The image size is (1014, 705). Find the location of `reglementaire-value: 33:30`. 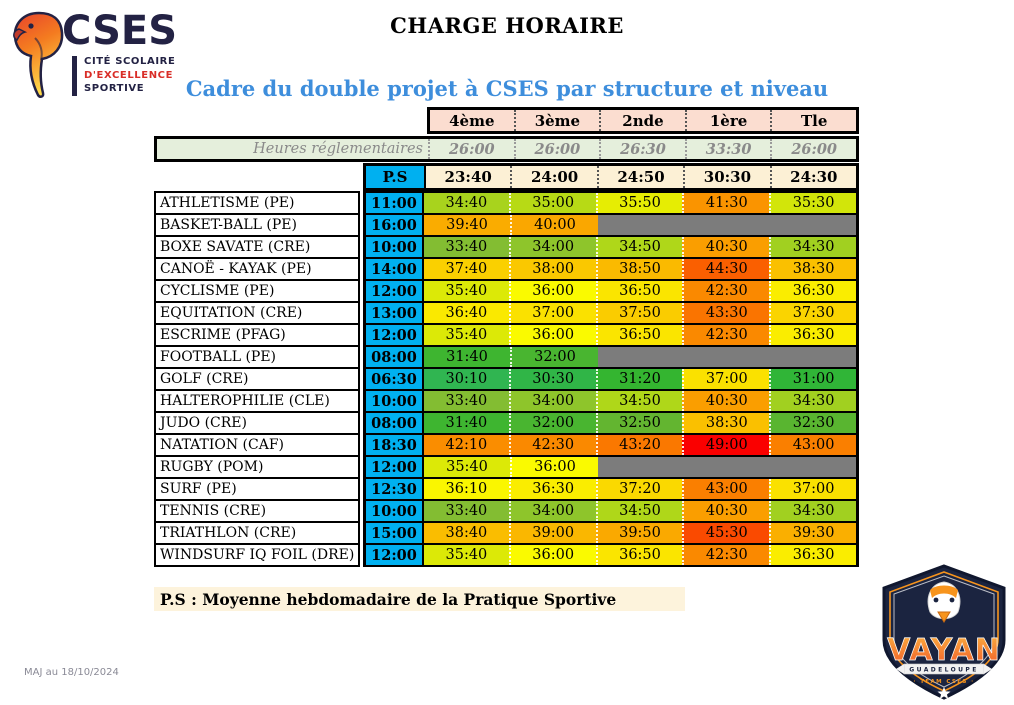

reglementaire-value: 33:30 is located at coordinates (727, 149).